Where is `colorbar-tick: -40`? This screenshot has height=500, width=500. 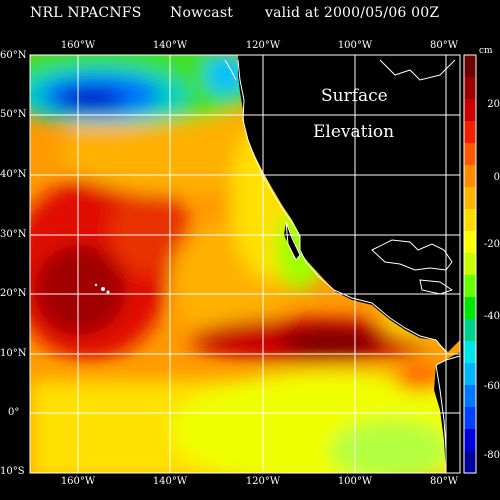 colorbar-tick: -40 is located at coordinates (491, 316).